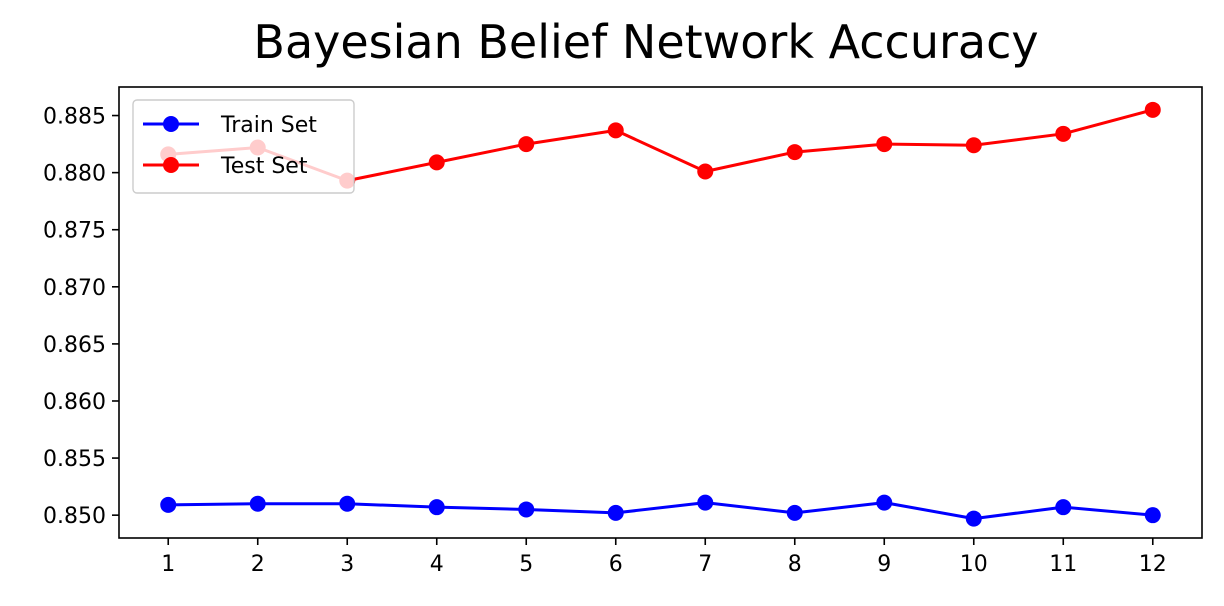 Image resolution: width=1224 pixels, height=606 pixels. Describe the element at coordinates (526, 564) in the screenshot. I see `x-tick-label: 5` at that location.